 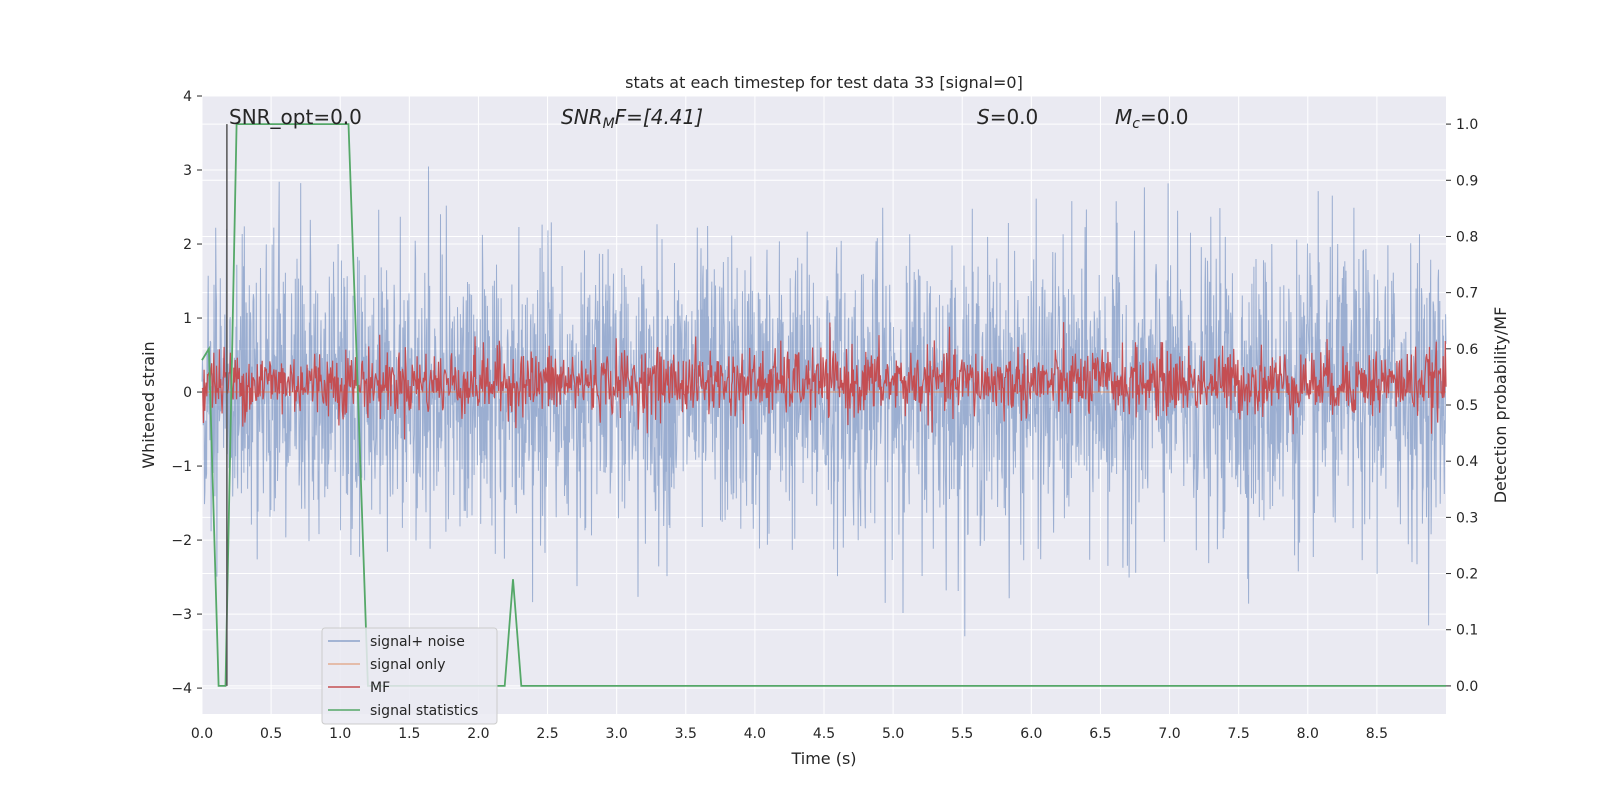 I want to click on y-tick-label: 4, so click(x=187, y=97).